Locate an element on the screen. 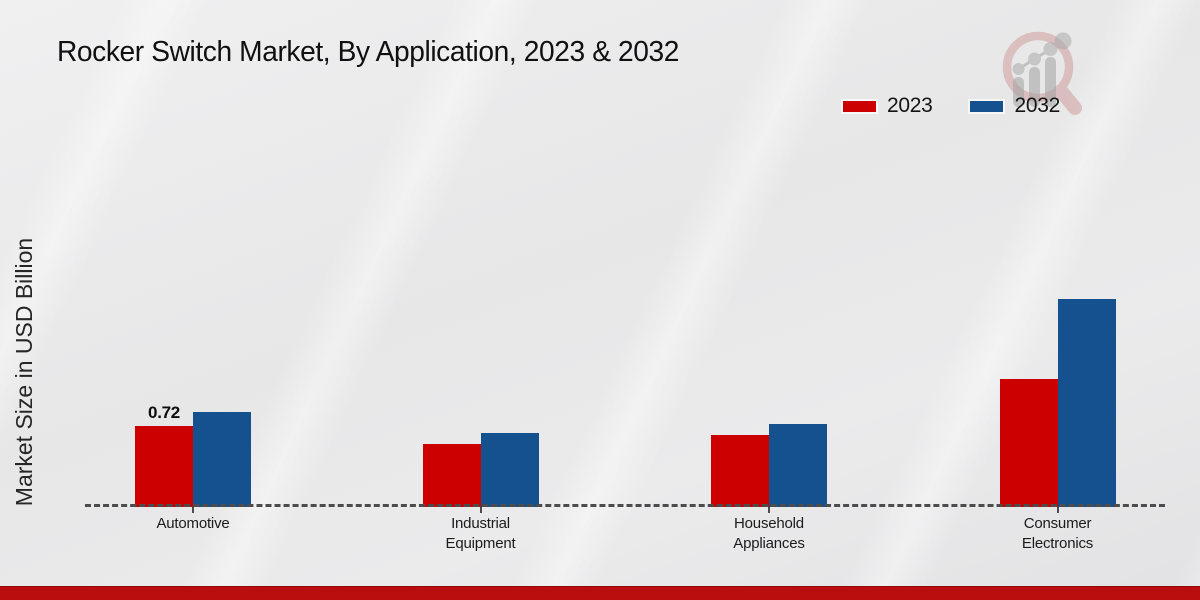 The height and width of the screenshot is (600, 1200). bar-2032-industrial-equipment is located at coordinates (509, 470).